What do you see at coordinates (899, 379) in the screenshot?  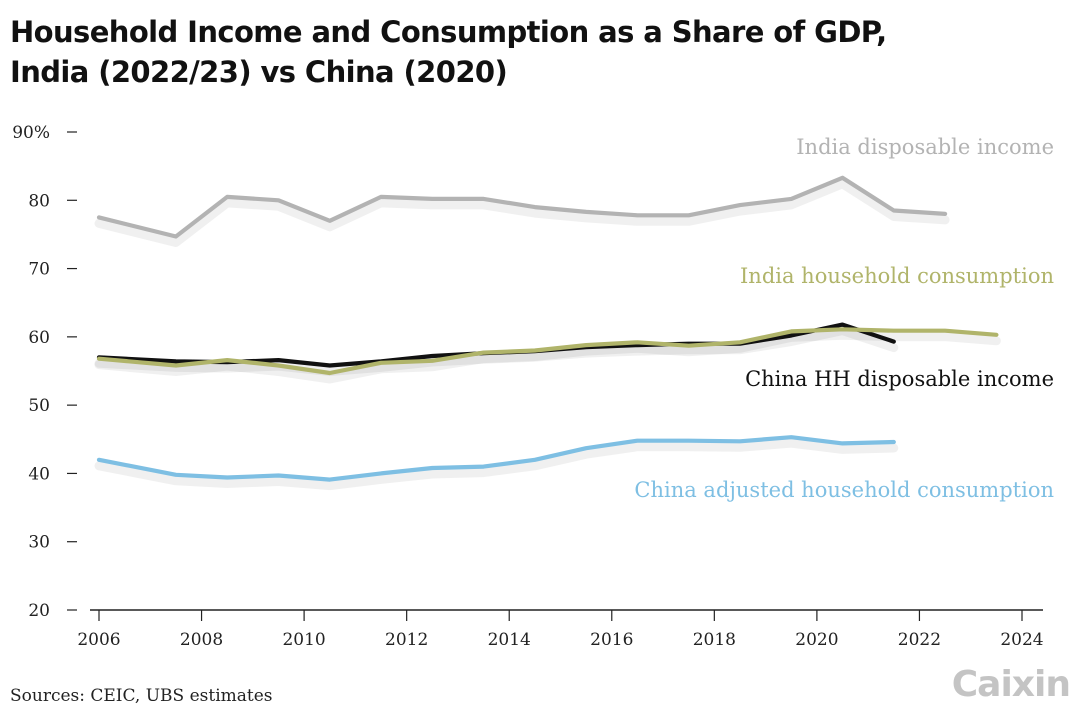 I see `series-label-2: China HH disposable income` at bounding box center [899, 379].